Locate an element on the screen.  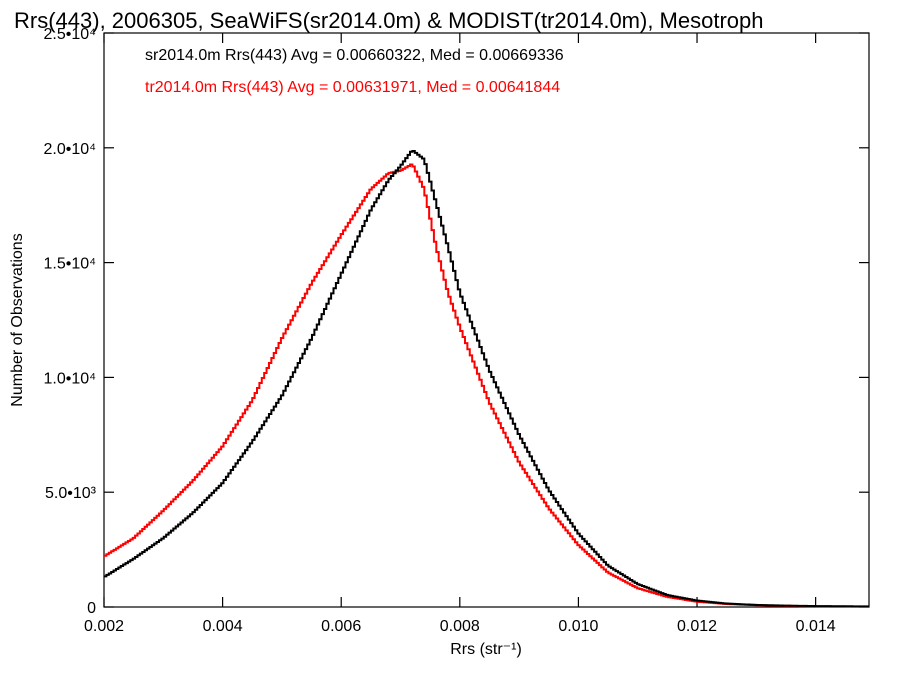
y-axis-label: Number of Observations is located at coordinates (17, 319).